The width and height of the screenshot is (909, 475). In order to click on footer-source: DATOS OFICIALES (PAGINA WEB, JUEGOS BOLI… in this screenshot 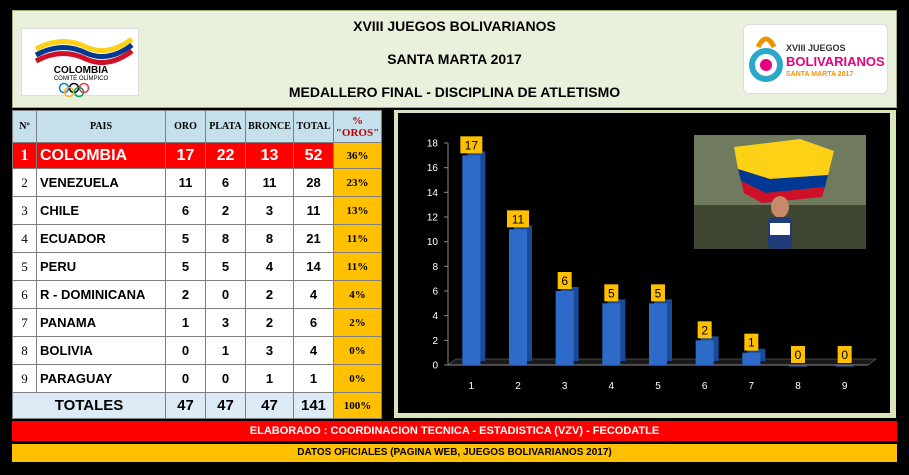, I will do `click(454, 453)`.